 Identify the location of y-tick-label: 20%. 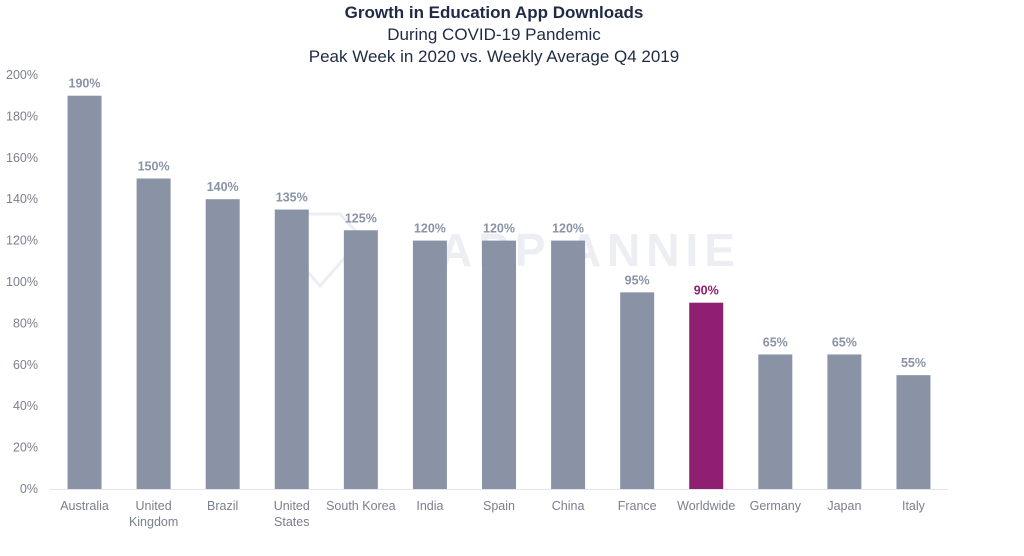
(25, 448).